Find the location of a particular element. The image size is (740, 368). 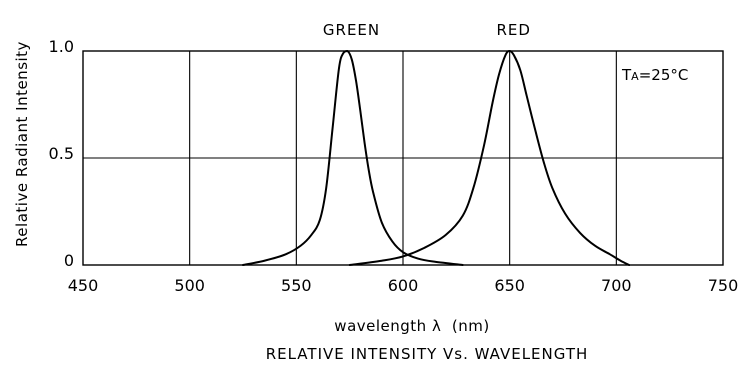

x-tick-label: 500 is located at coordinates (189, 285).